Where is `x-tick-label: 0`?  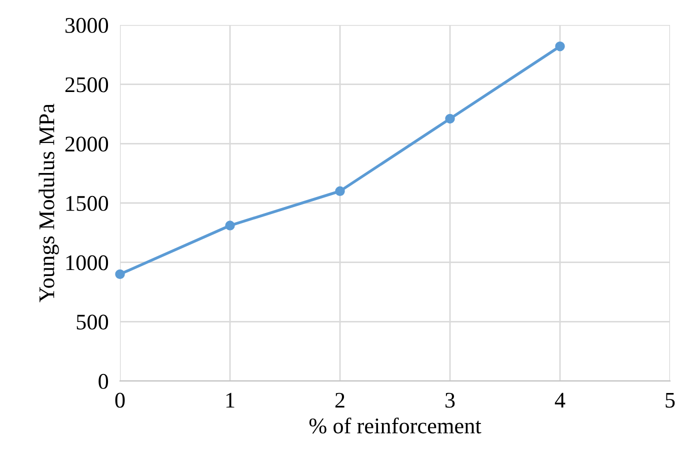
x-tick-label: 0 is located at coordinates (120, 400).